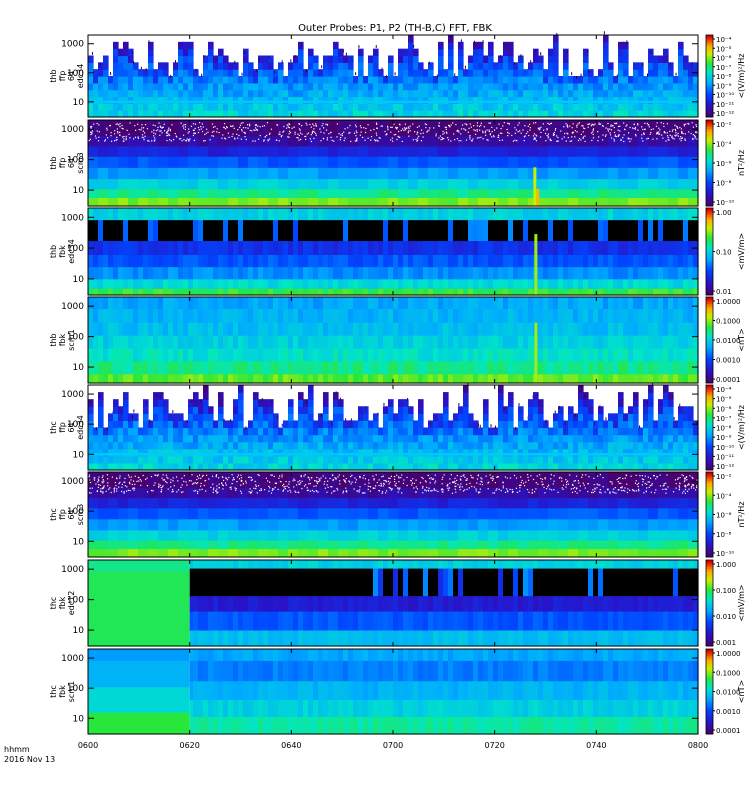 Image resolution: width=750 pixels, height=804 pixels. Describe the element at coordinates (725, 96) in the screenshot. I see `colorbar-tick-label: 10⁻¹⁰` at that location.